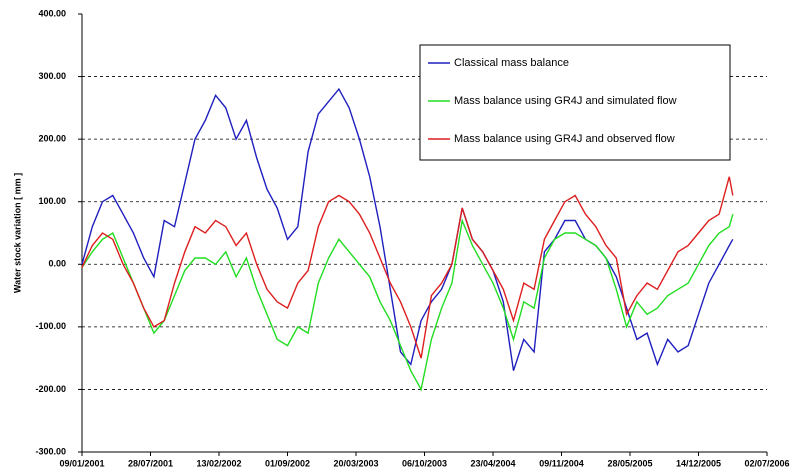 The image size is (792, 475). What do you see at coordinates (629, 463) in the screenshot?
I see `x-tick-label: 28/05/2005` at bounding box center [629, 463].